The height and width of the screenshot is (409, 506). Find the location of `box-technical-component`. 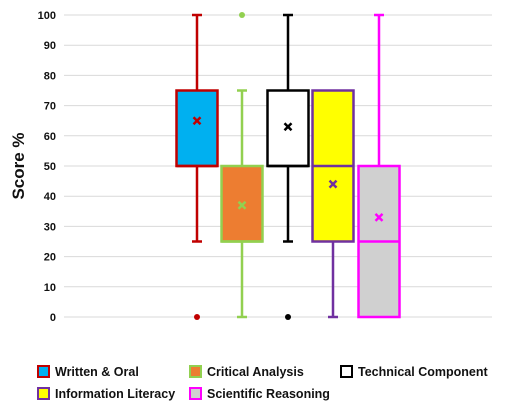

box-technical-component is located at coordinates (288, 166).